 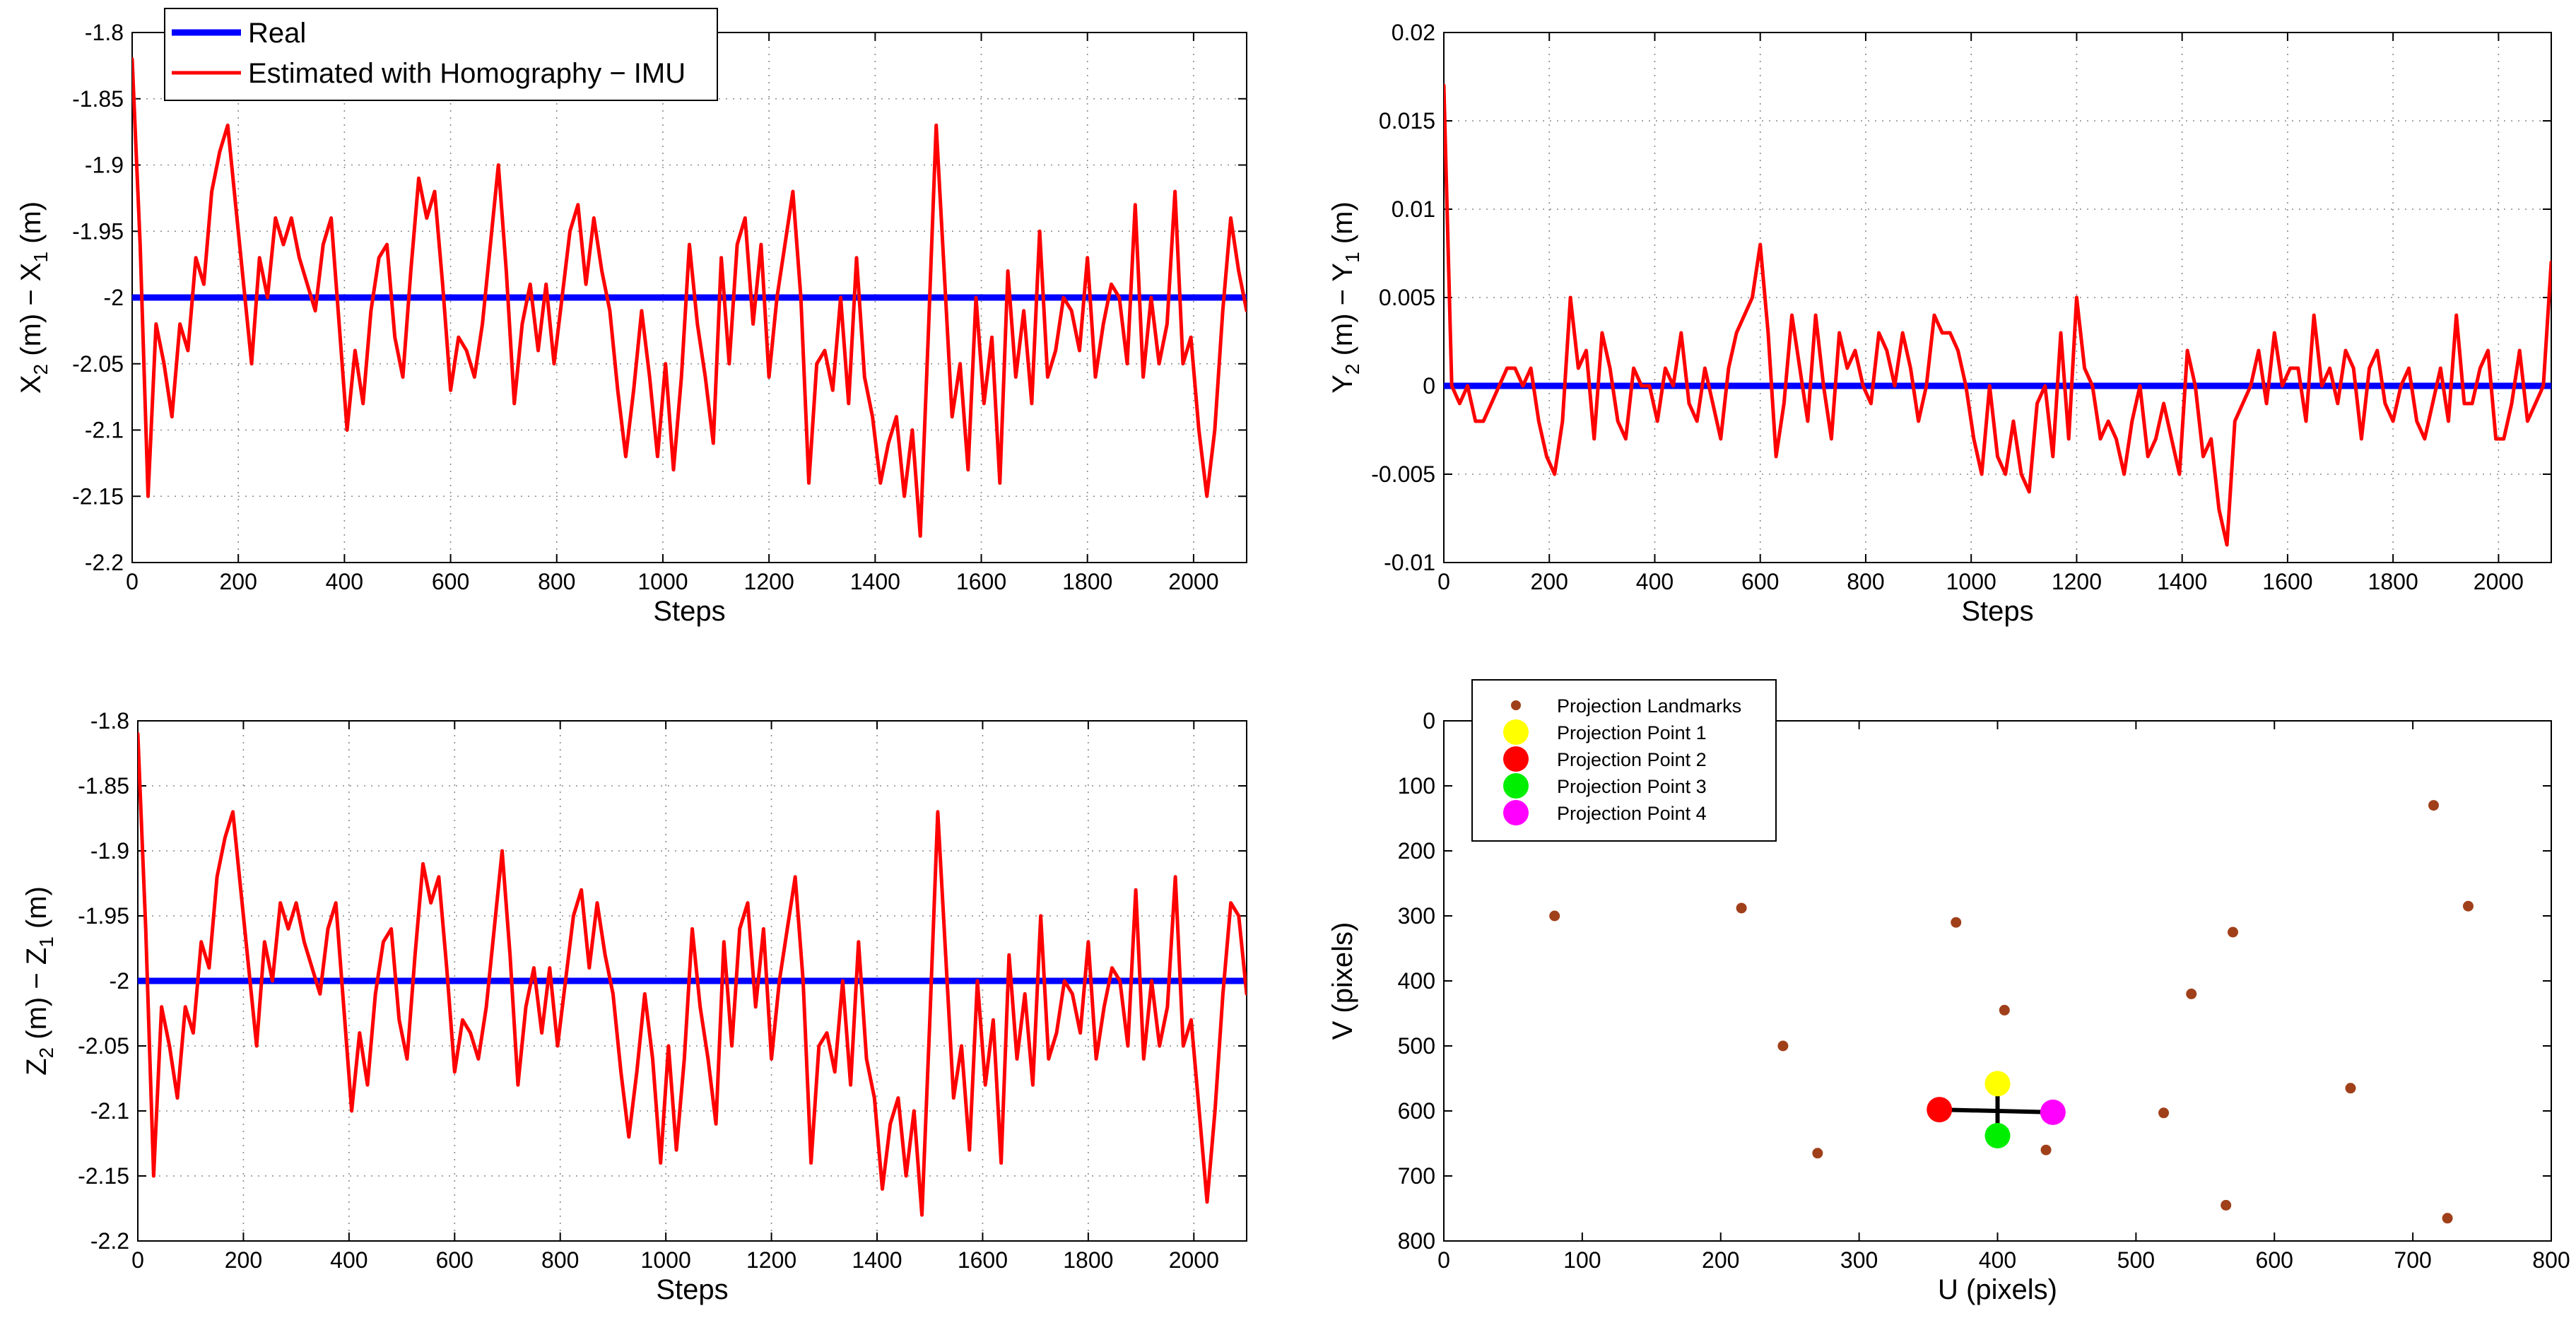 What do you see at coordinates (1416, 916) in the screenshot?
I see `y-tick-label: 300` at bounding box center [1416, 916].